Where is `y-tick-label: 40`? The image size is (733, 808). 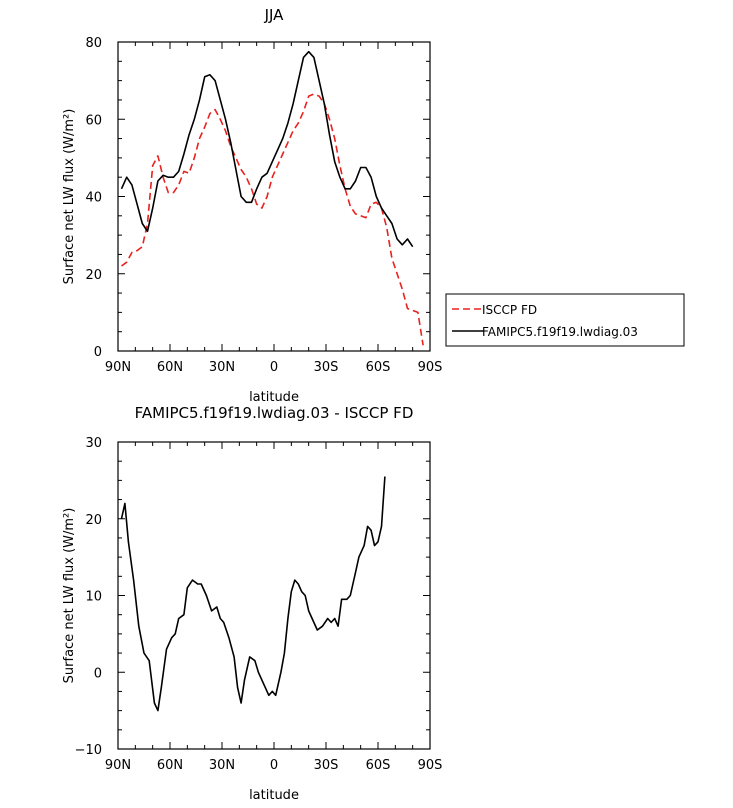
y-tick-label: 40 is located at coordinates (93, 198).